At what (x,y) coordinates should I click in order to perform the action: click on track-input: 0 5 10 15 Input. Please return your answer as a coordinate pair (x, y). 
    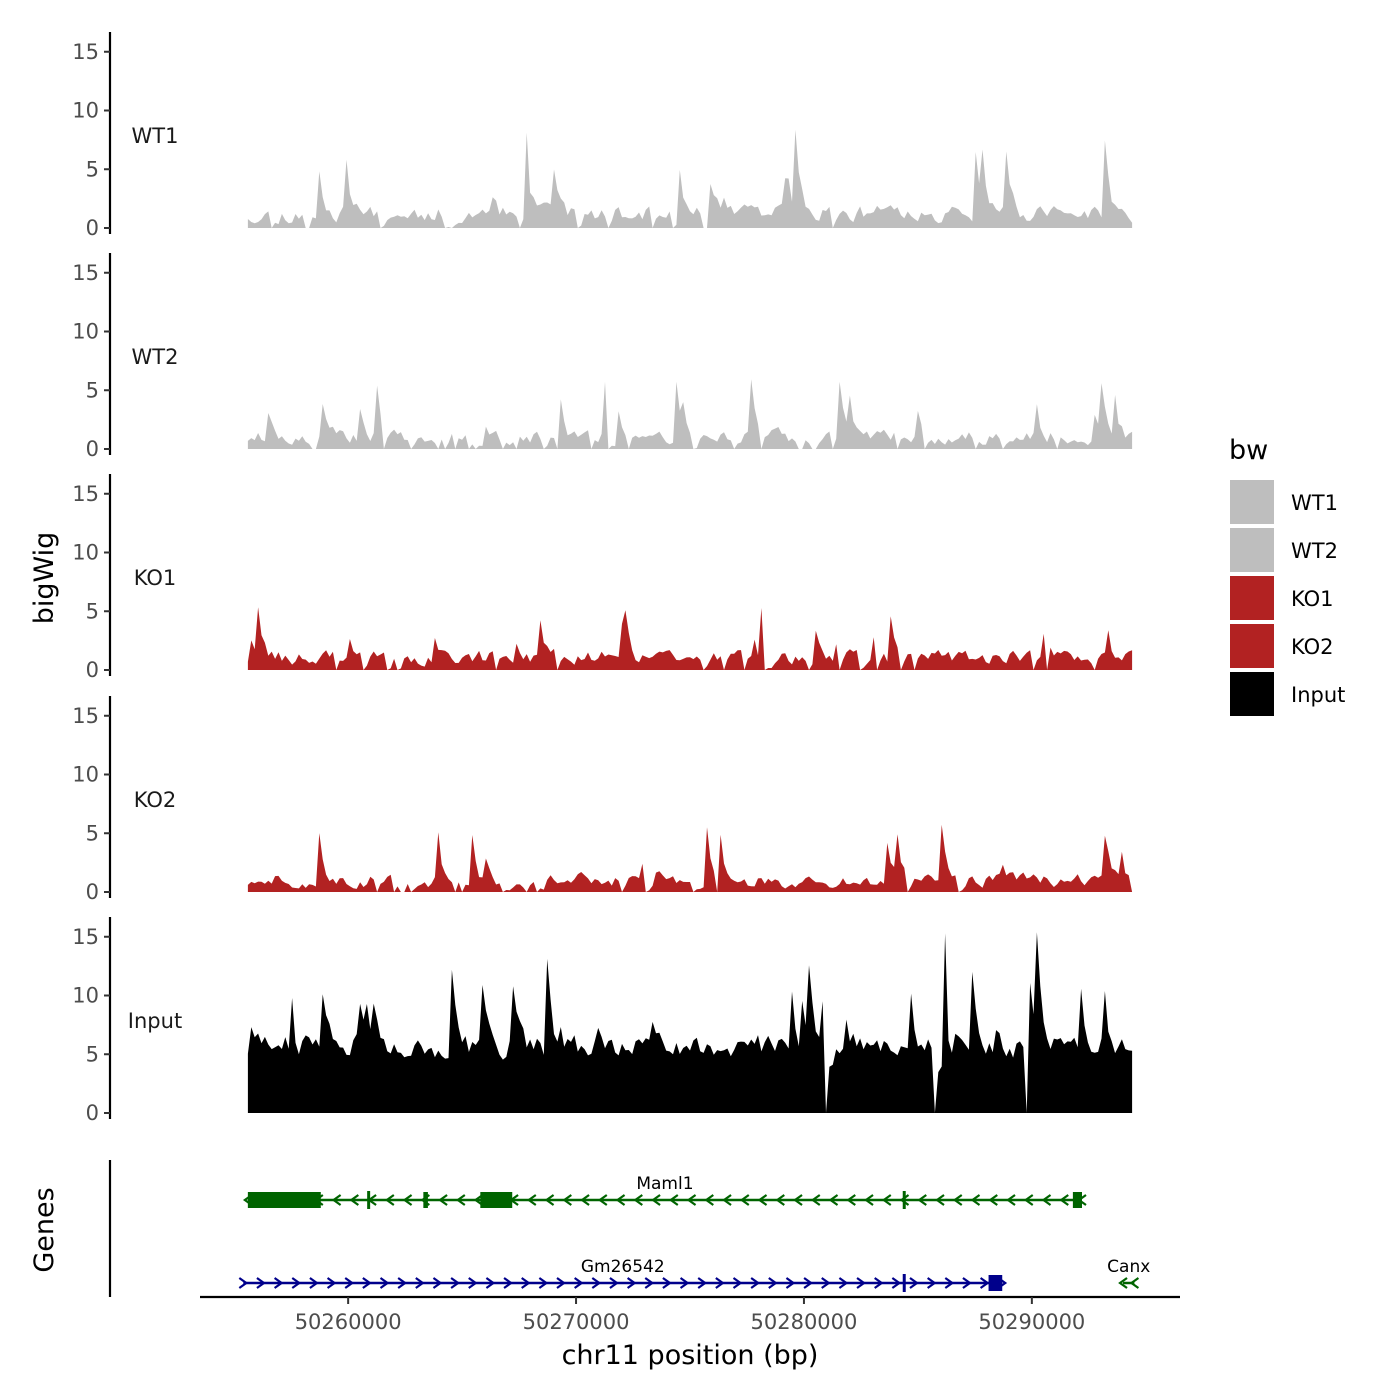
    Looking at the image, I should click on (602, 1021).